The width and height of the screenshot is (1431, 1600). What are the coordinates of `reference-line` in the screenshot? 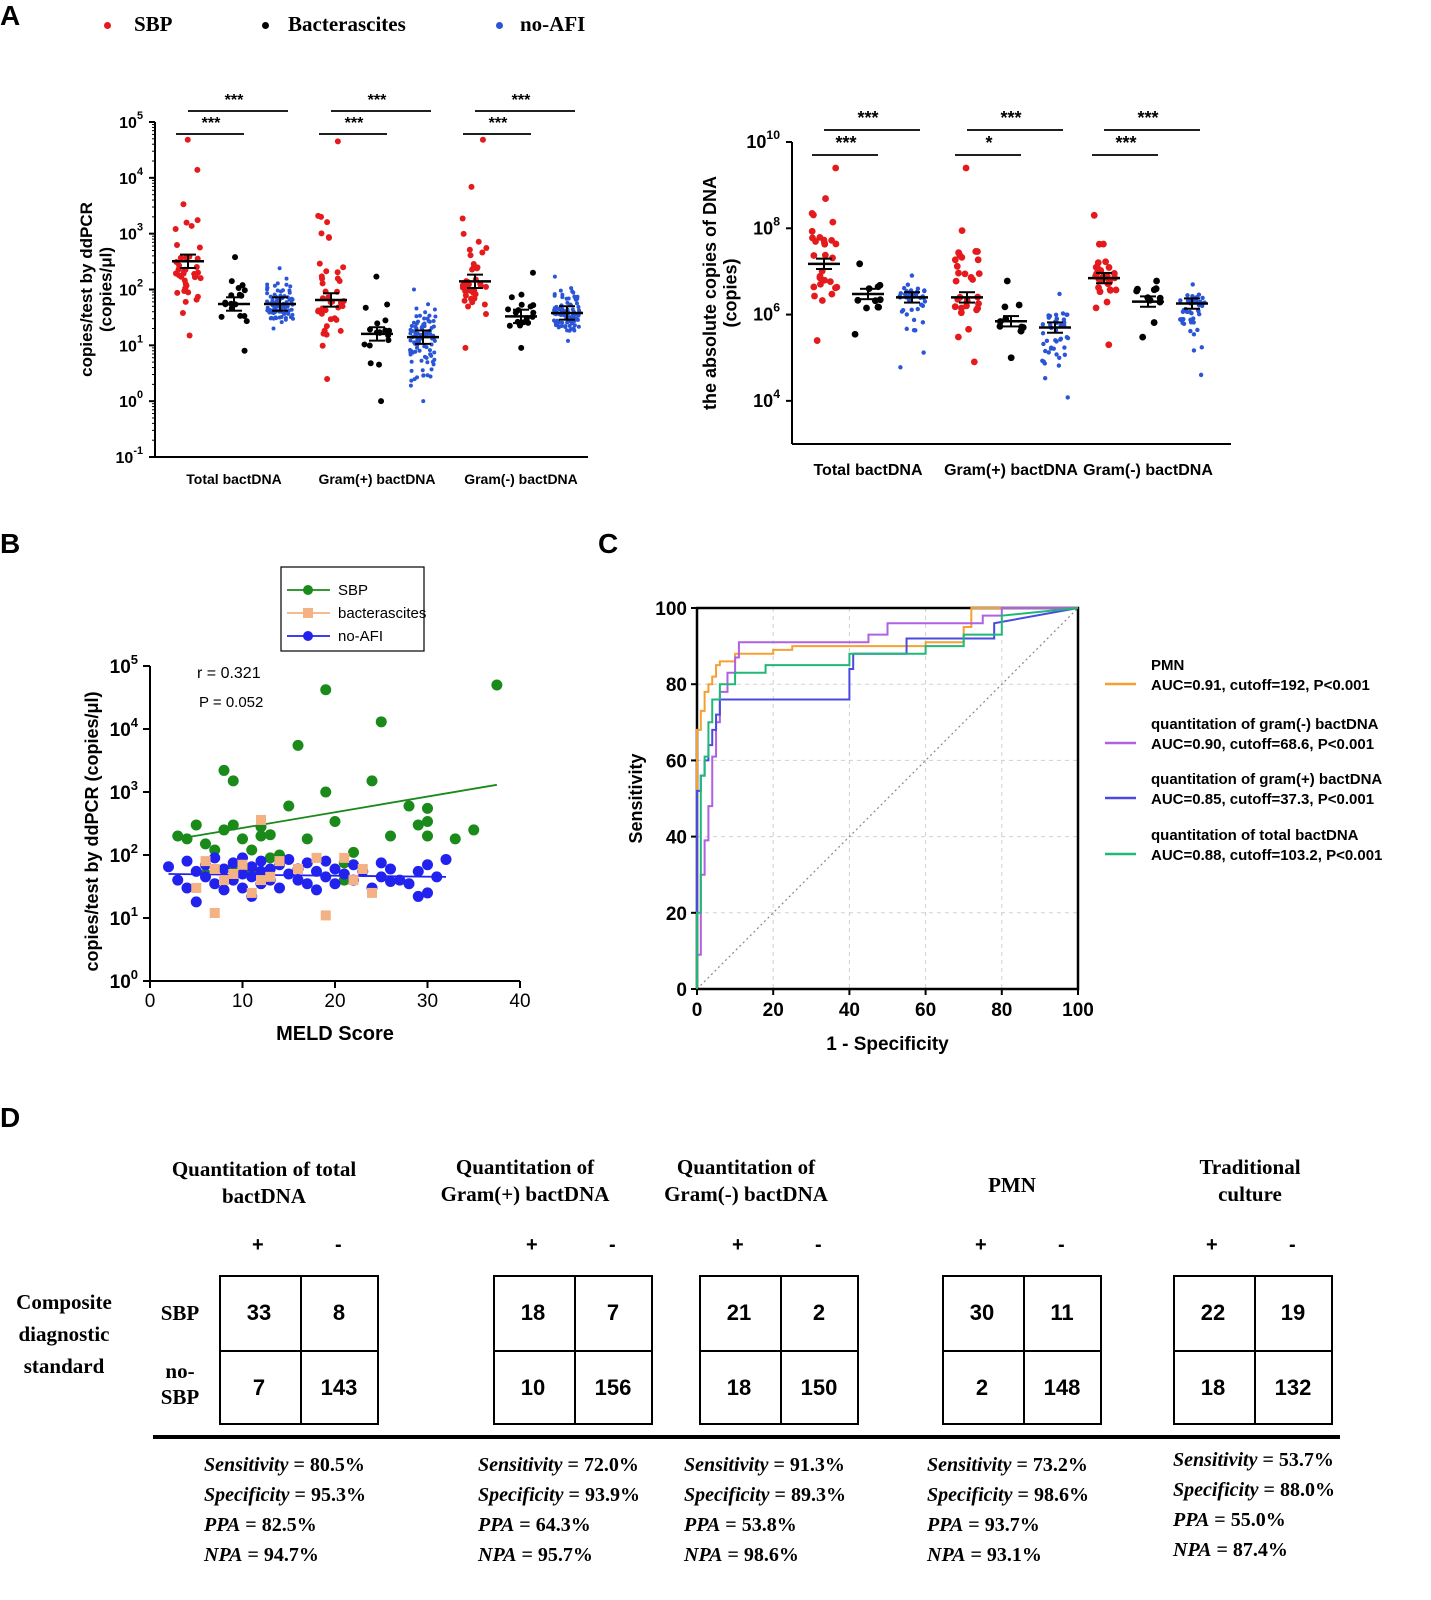 It's located at (887, 798).